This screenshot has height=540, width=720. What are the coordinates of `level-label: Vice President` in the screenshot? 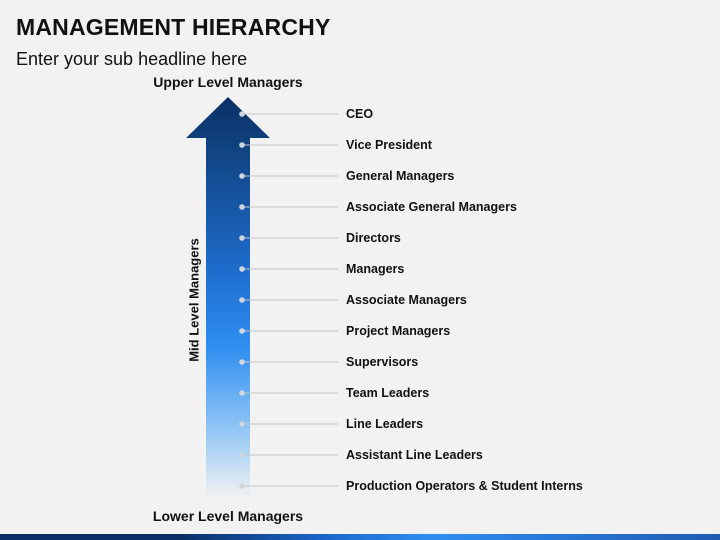 It's located at (389, 145).